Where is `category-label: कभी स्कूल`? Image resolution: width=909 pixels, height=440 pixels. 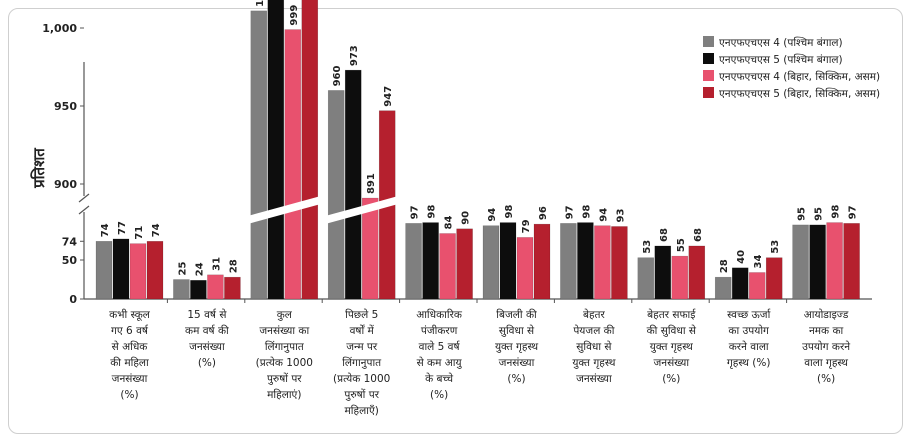
category-label: कभी स्कूल is located at coordinates (130, 314).